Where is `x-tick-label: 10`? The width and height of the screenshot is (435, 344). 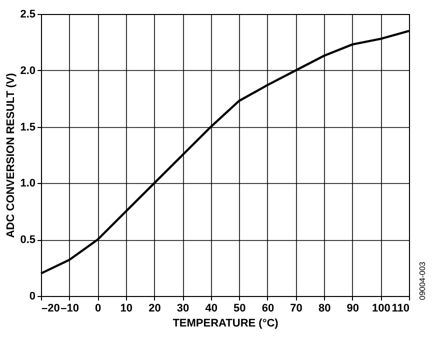
x-tick-label: 10 is located at coordinates (126, 308).